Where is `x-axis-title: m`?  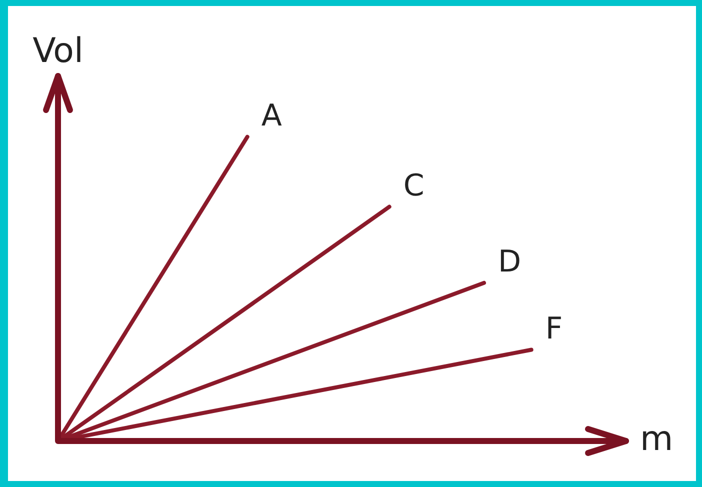 x-axis-title: m is located at coordinates (657, 438).